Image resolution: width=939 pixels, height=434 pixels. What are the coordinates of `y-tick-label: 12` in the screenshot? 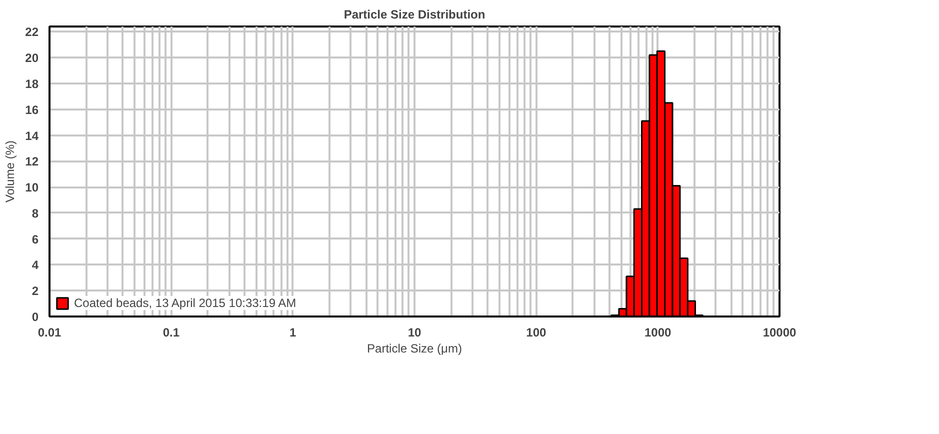 It's located at (32, 161).